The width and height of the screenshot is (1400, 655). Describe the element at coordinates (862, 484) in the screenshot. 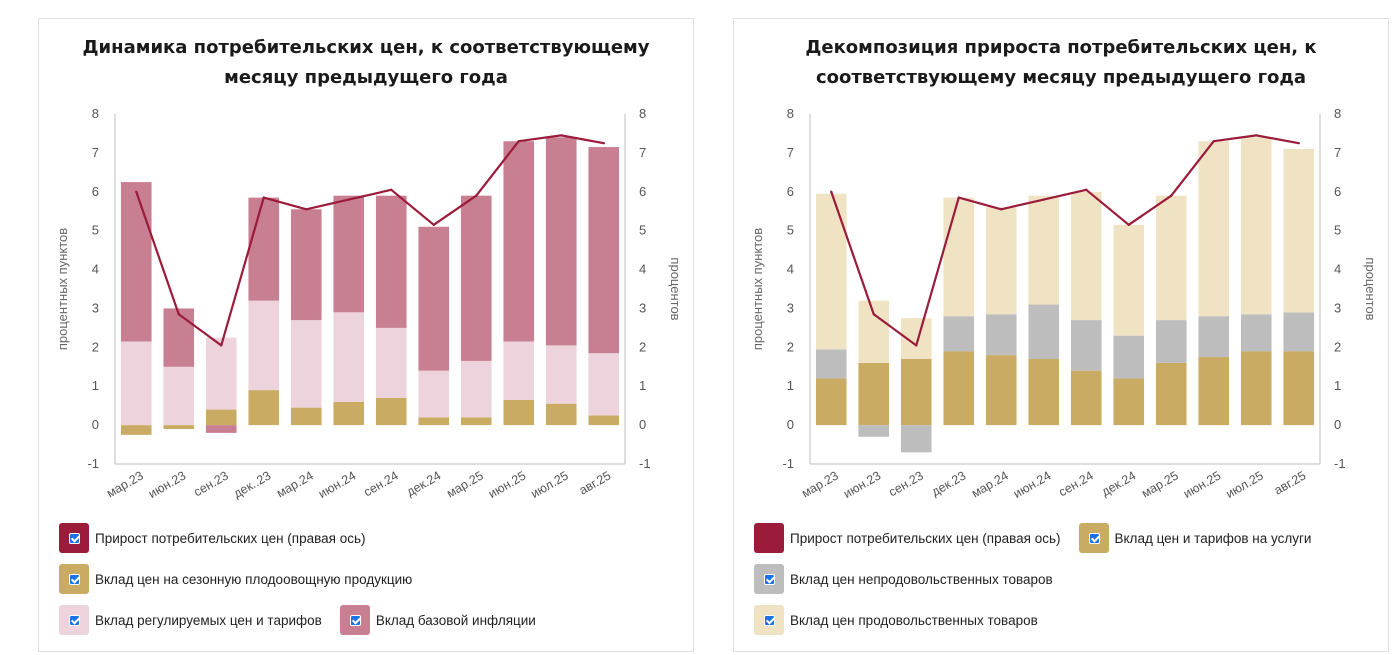

I see `x-tick-label: июн.23` at that location.